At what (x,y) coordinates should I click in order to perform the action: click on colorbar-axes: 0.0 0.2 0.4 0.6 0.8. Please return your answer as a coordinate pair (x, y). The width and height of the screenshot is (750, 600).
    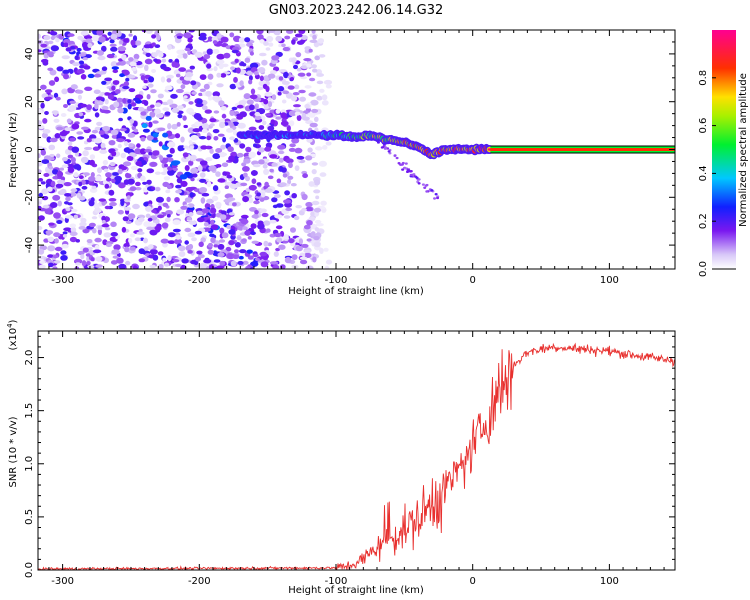
    Looking at the image, I should click on (717, 173).